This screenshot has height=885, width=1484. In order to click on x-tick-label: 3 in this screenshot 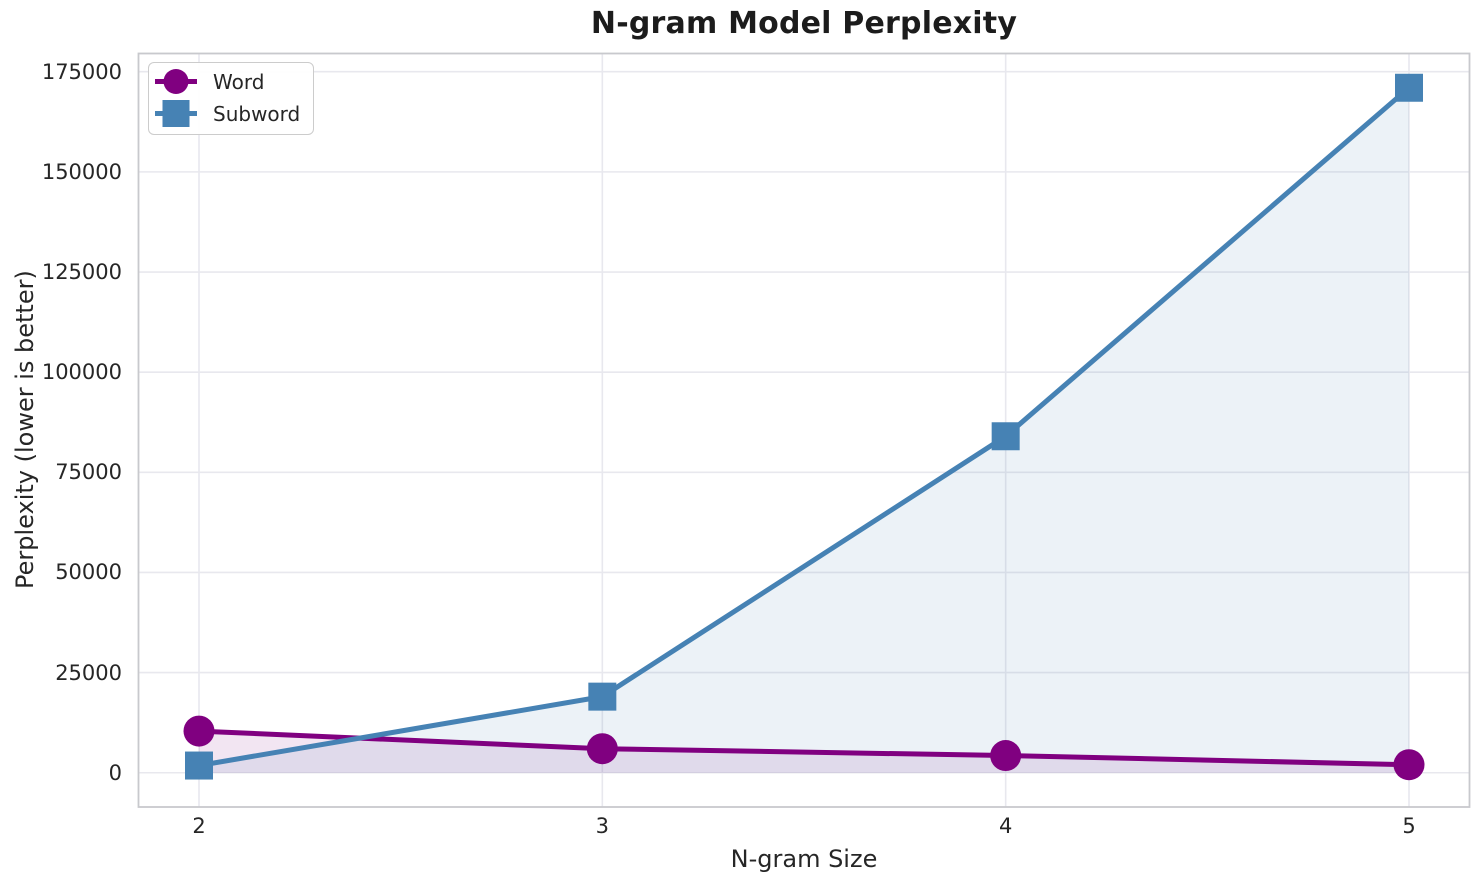, I will do `click(602, 826)`.